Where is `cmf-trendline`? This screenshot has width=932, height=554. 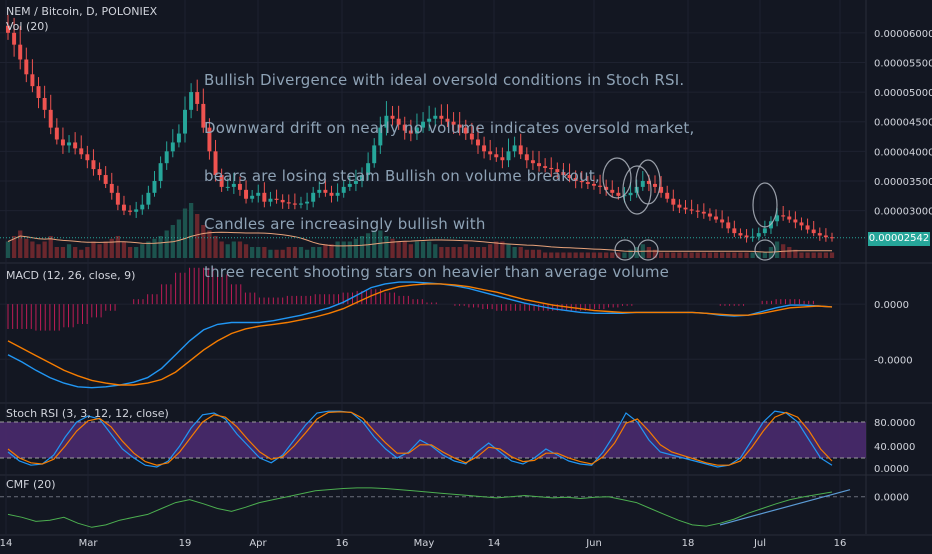 cmf-trendline is located at coordinates (785, 507).